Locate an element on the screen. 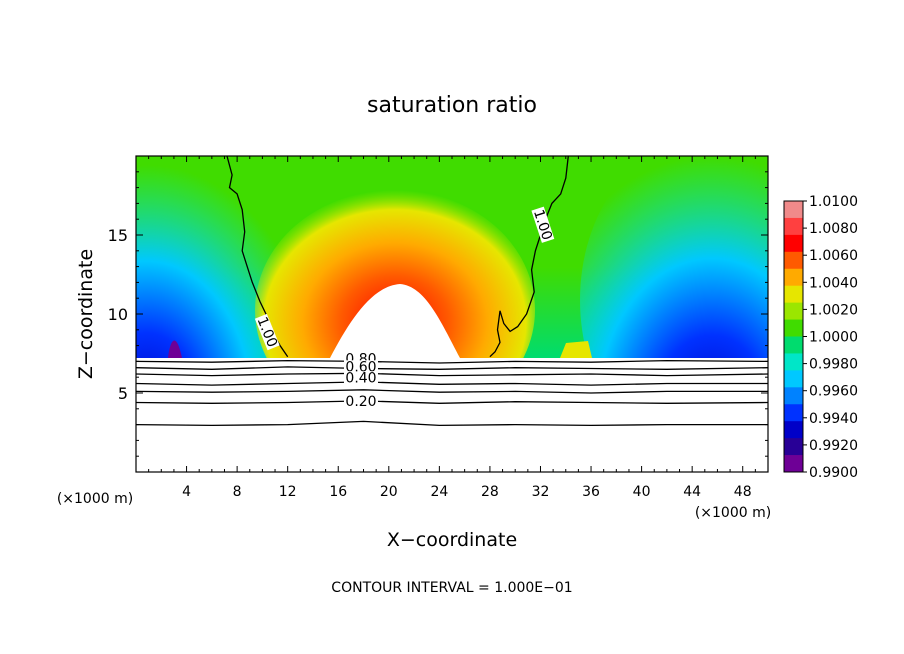  x-tick-label: 12 is located at coordinates (288, 492).